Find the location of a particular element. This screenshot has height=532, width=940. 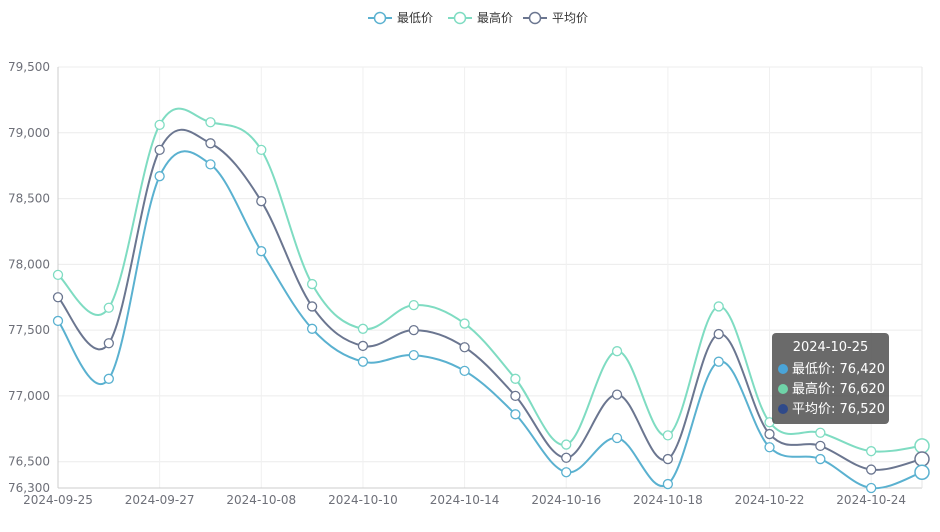

legend: 最低价 最高价 平均价 is located at coordinates (478, 17).